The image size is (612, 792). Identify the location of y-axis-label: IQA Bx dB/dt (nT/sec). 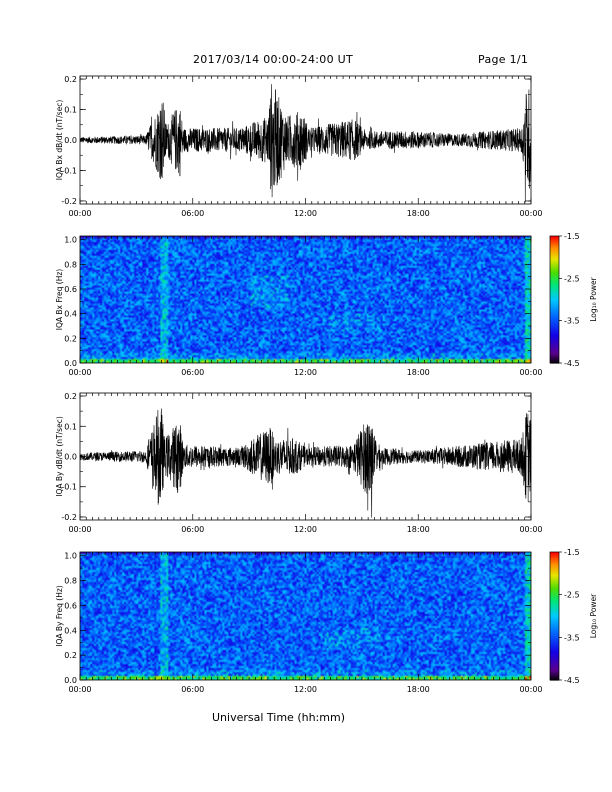
(59, 140).